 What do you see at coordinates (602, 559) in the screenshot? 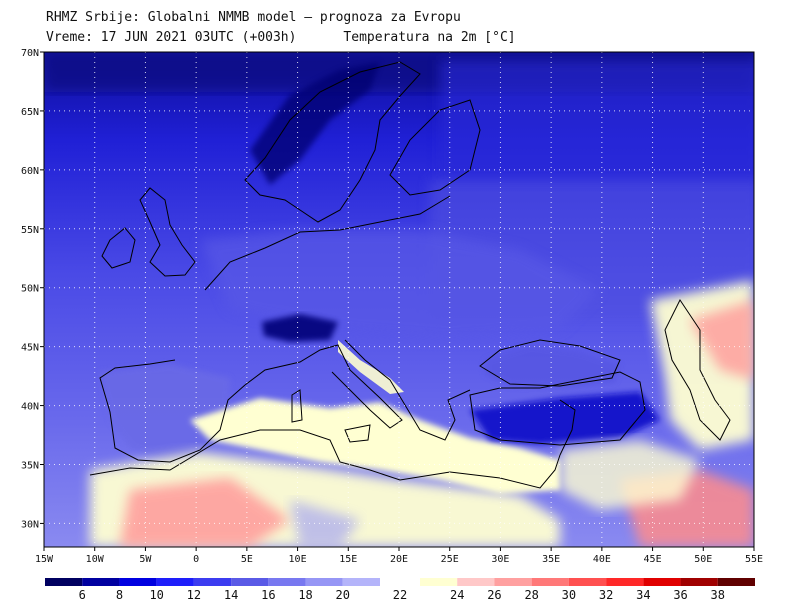
I see `lon-tick-label: 40E` at bounding box center [602, 559].